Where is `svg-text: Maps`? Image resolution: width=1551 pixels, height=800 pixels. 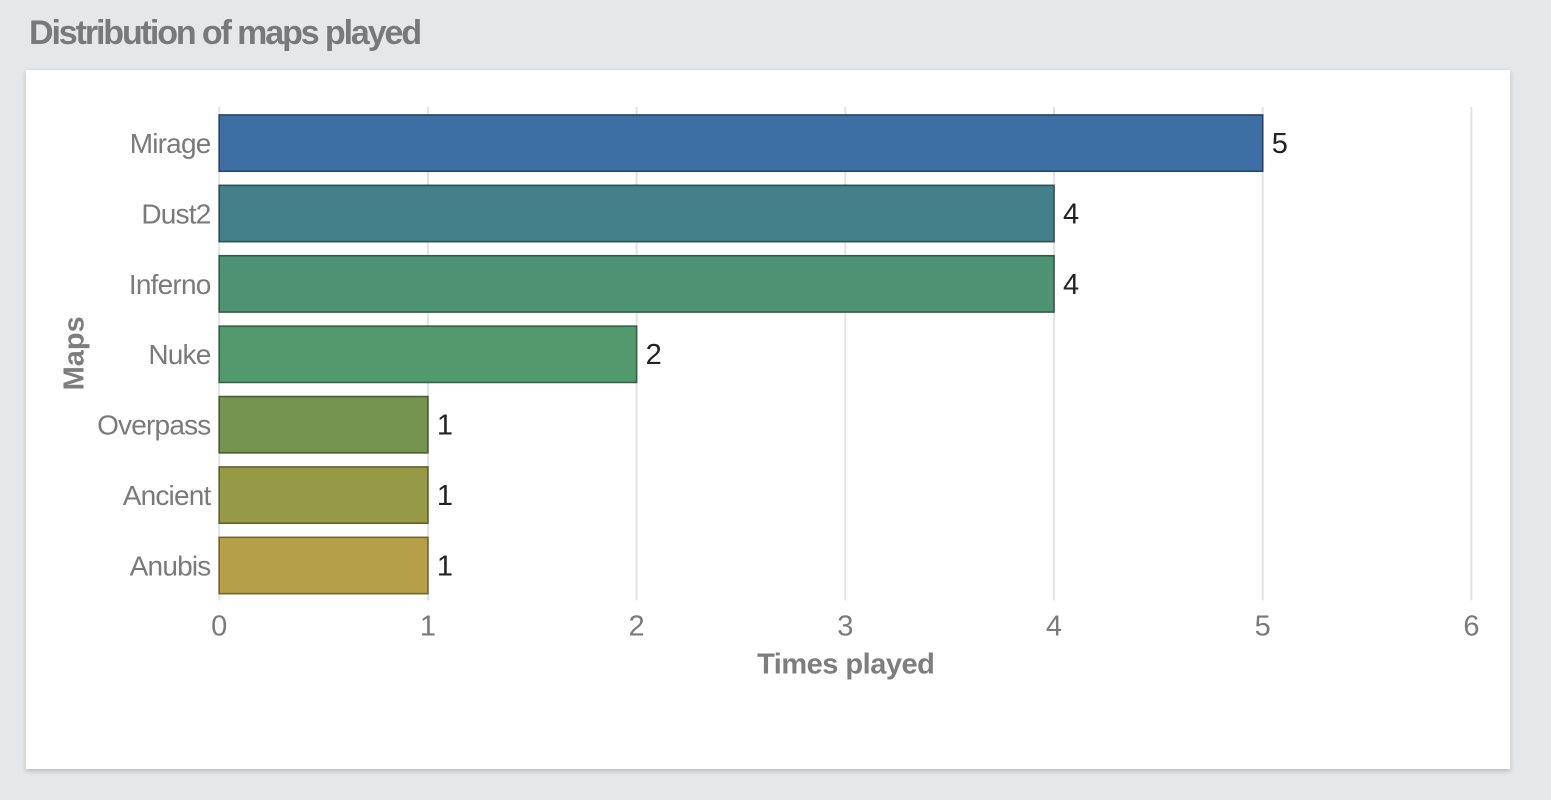
svg-text: Maps is located at coordinates (75, 353).